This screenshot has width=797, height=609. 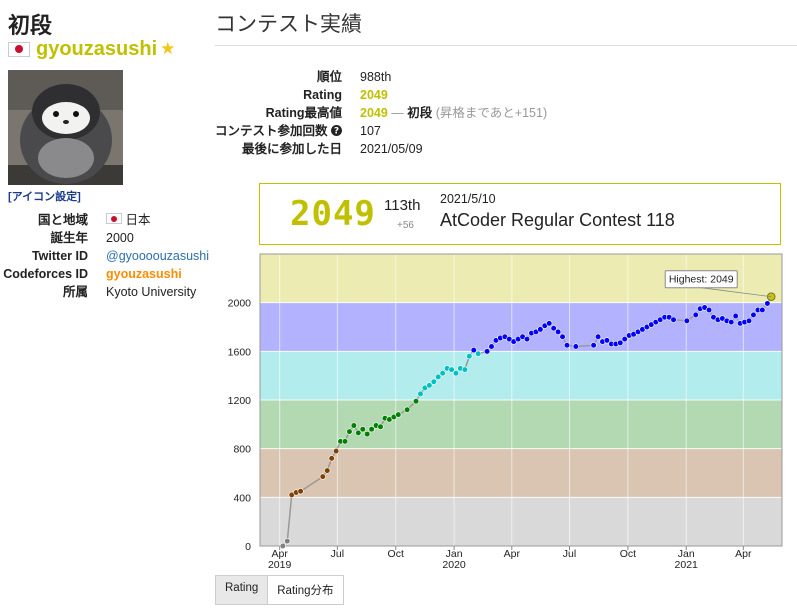 I want to click on x-tick-year-label: 2021, so click(x=687, y=565).